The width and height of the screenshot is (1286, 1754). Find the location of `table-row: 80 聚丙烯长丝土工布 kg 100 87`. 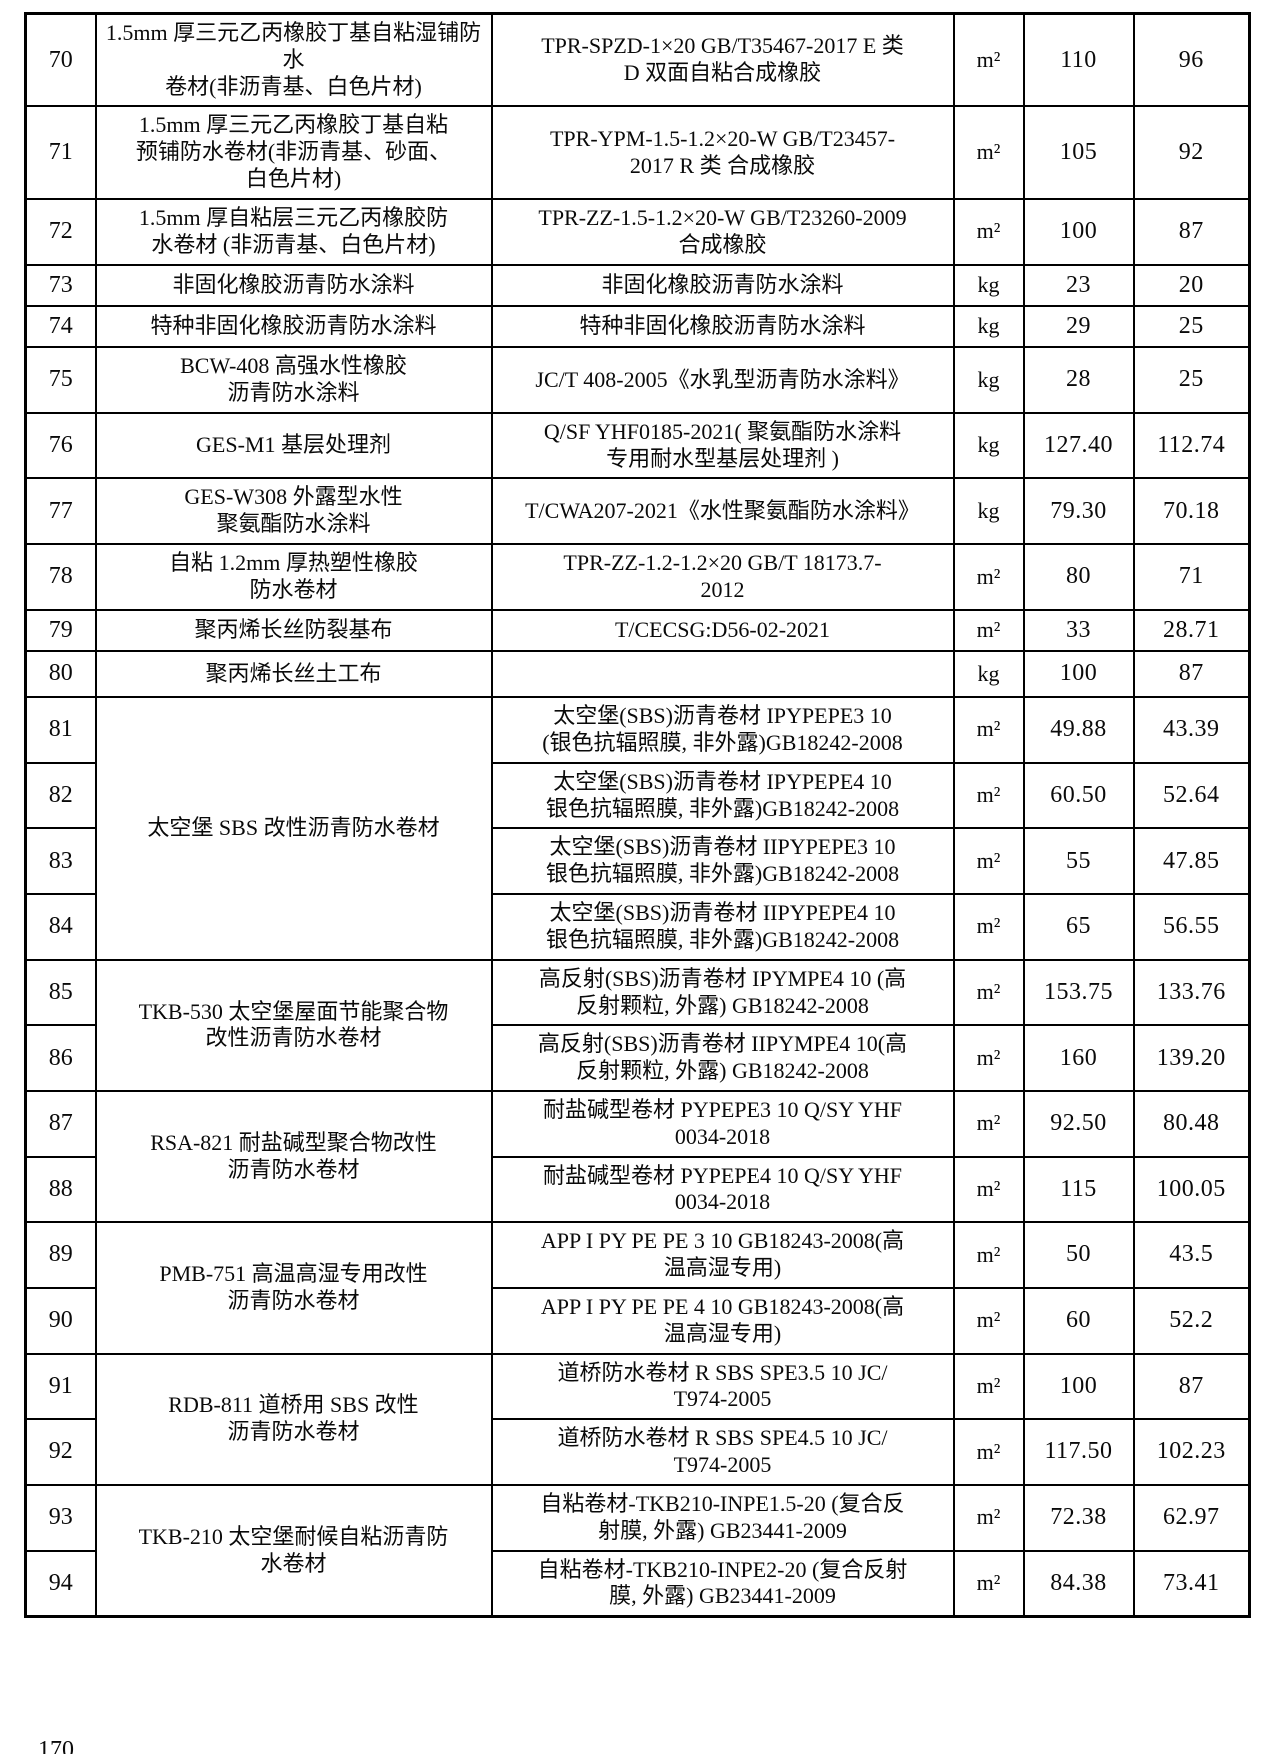

table-row: 80 聚丙烯长丝土工布 kg 100 87 is located at coordinates (637, 674).